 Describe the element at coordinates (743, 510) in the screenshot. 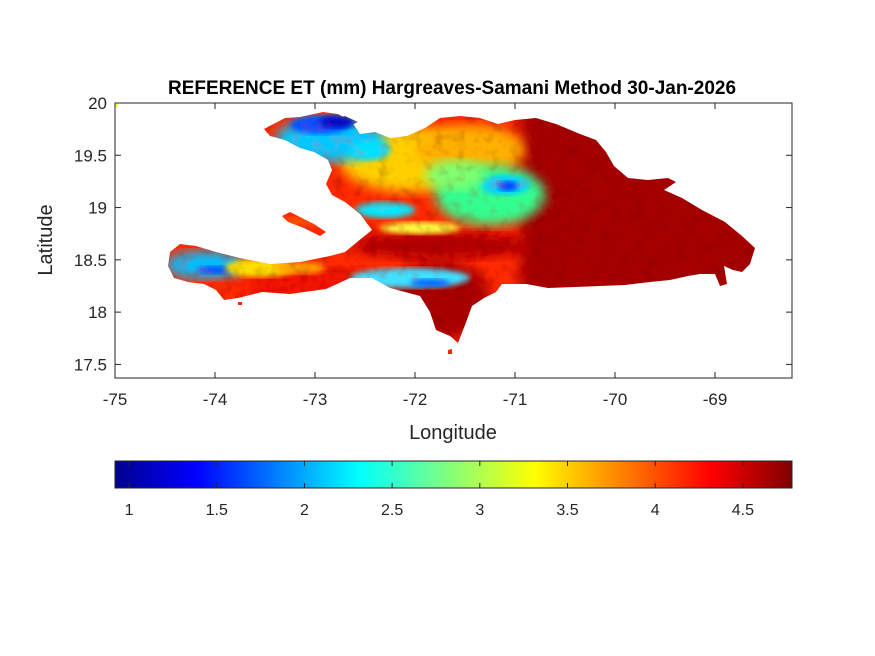

I see `colorbar-tick-label: 4.5` at that location.